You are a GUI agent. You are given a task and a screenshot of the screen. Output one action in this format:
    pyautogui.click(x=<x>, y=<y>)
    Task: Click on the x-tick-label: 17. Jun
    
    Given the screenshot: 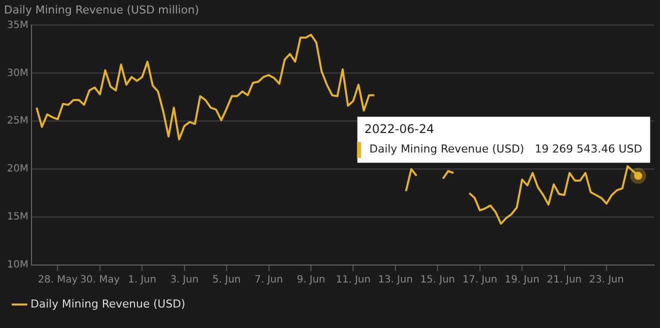 What is the action you would take?
    pyautogui.click(x=480, y=280)
    